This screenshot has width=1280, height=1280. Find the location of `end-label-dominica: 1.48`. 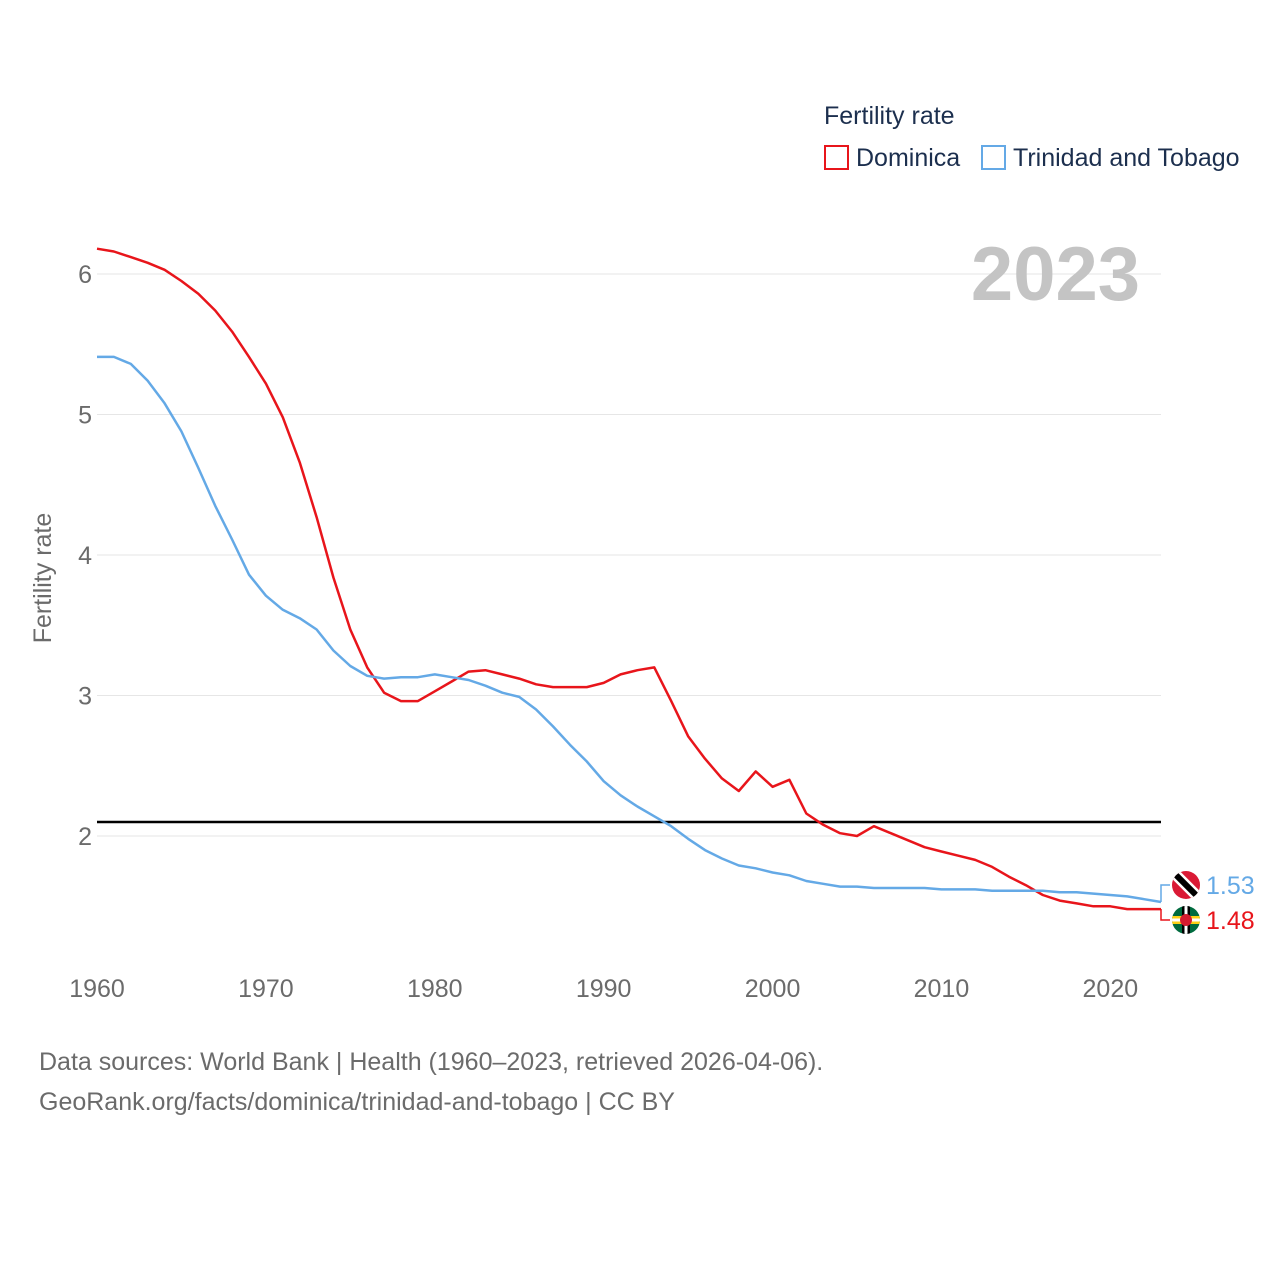

end-label-dominica: 1.48 is located at coordinates (1230, 921).